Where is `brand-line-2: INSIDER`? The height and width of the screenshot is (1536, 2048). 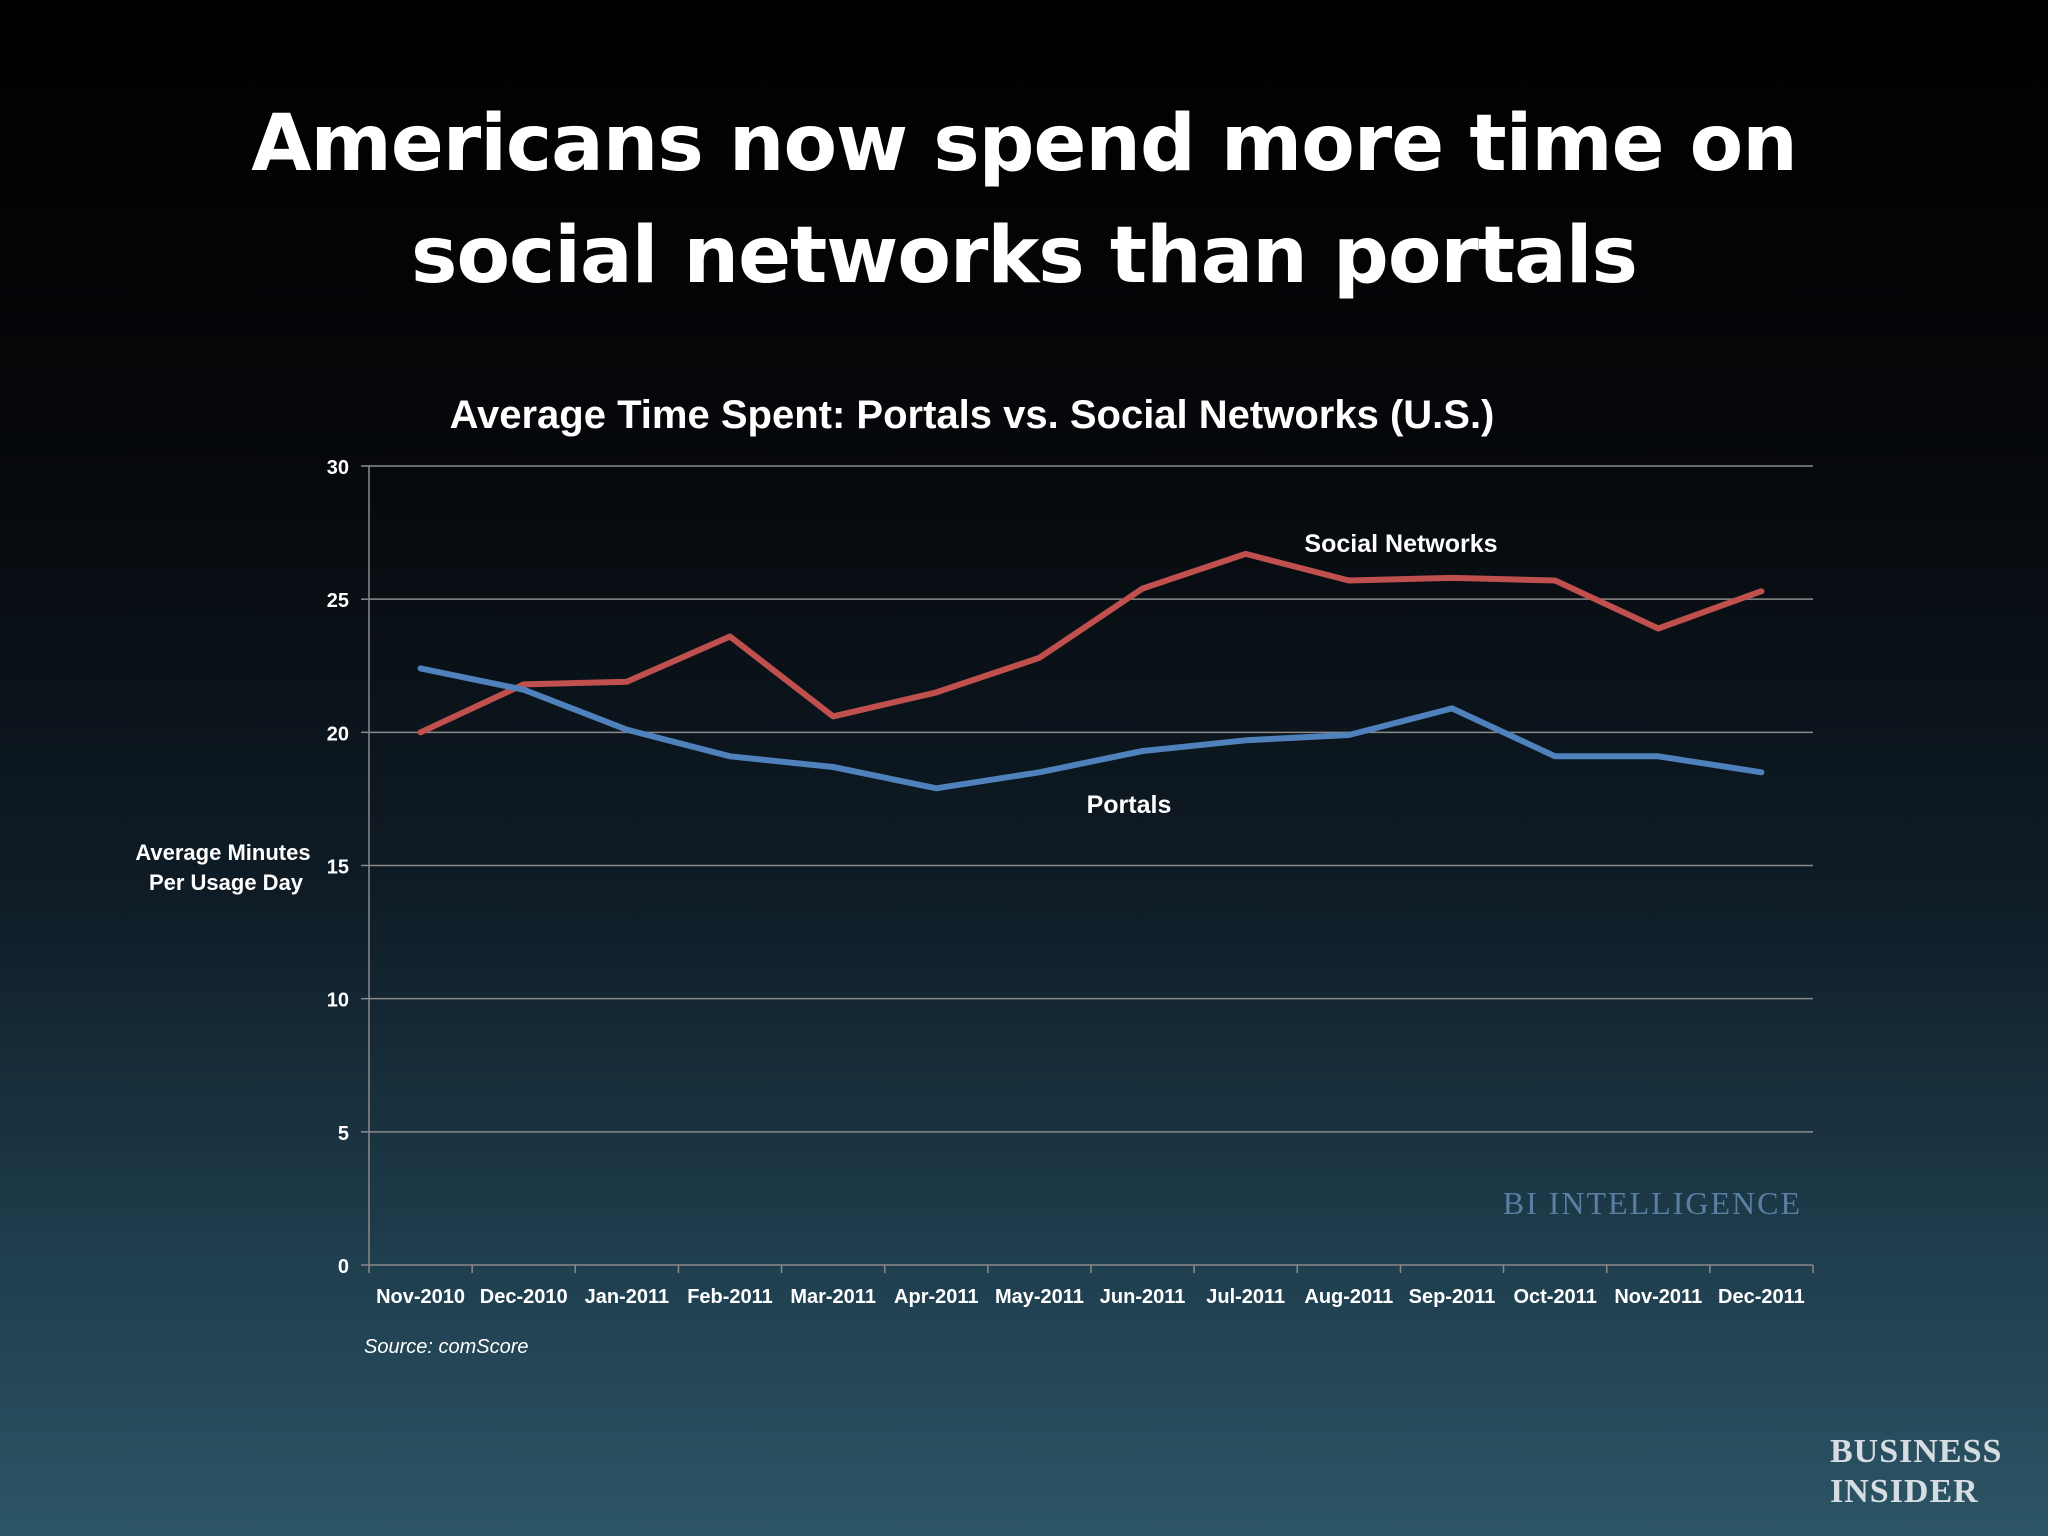
brand-line-2: INSIDER is located at coordinates (1904, 1491).